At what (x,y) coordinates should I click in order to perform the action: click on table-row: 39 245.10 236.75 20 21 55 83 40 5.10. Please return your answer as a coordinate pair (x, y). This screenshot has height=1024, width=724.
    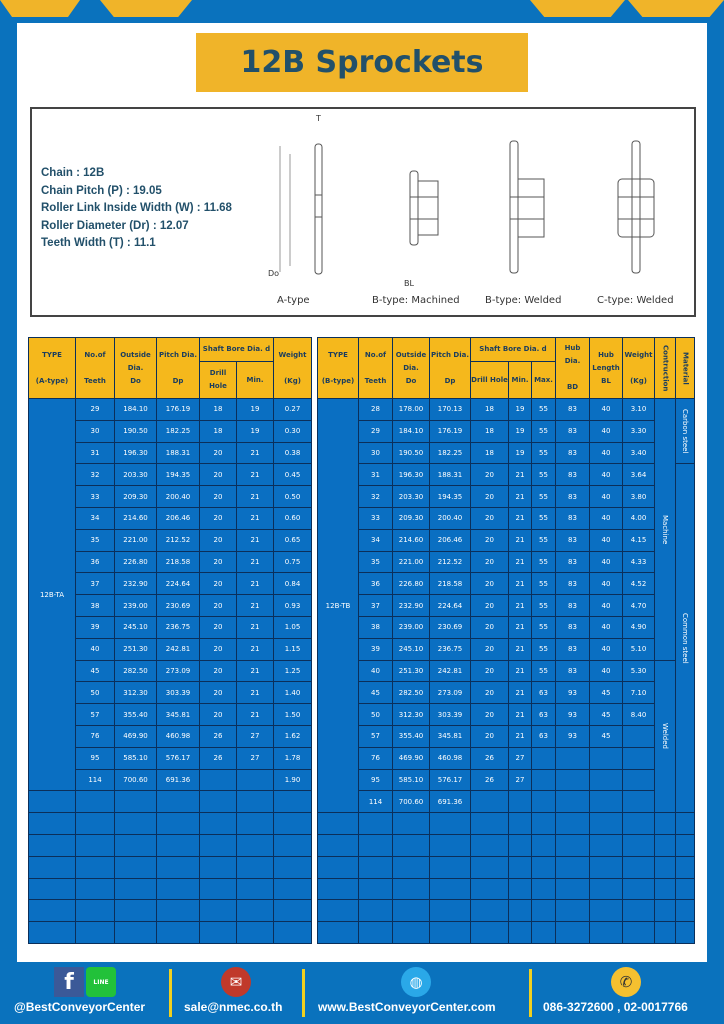
    Looking at the image, I should click on (506, 649).